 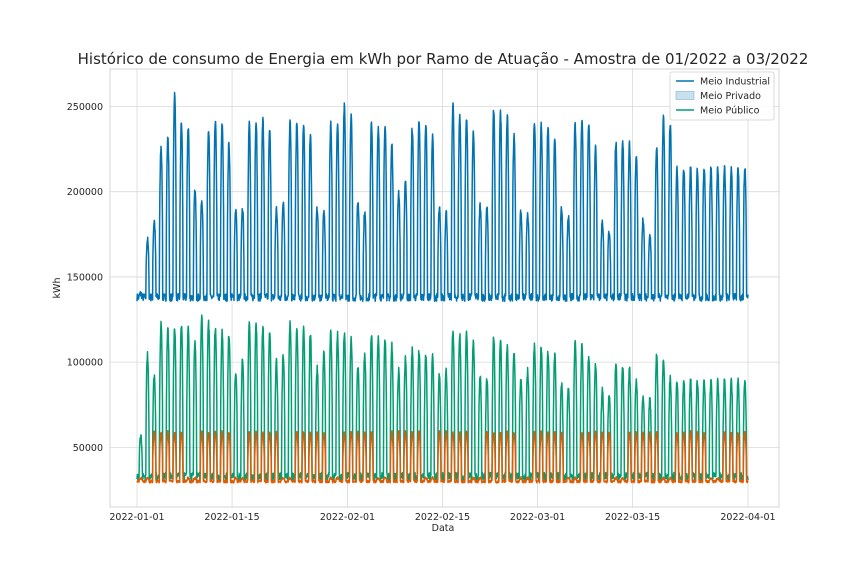 I want to click on x-tick-label: 2022-01-15, so click(x=231, y=517).